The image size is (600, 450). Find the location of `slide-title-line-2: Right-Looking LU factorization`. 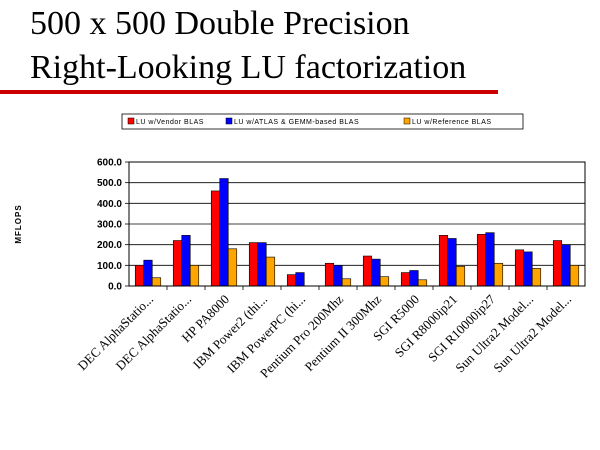

slide-title-line-2: Right-Looking LU factorization is located at coordinates (248, 67).